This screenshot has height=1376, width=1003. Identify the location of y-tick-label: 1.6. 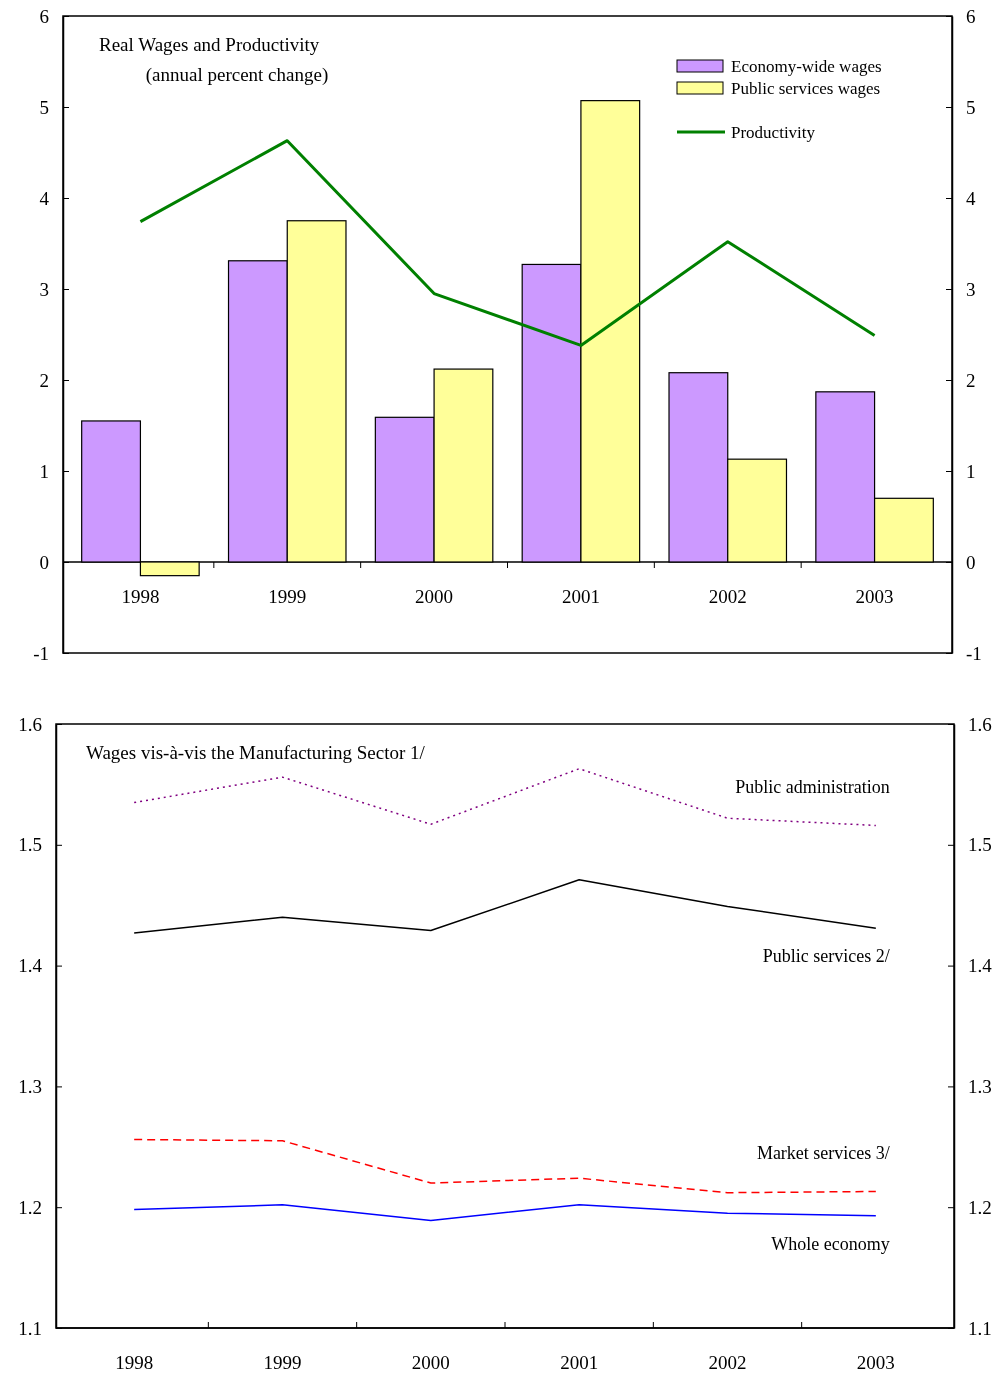
(30, 724).